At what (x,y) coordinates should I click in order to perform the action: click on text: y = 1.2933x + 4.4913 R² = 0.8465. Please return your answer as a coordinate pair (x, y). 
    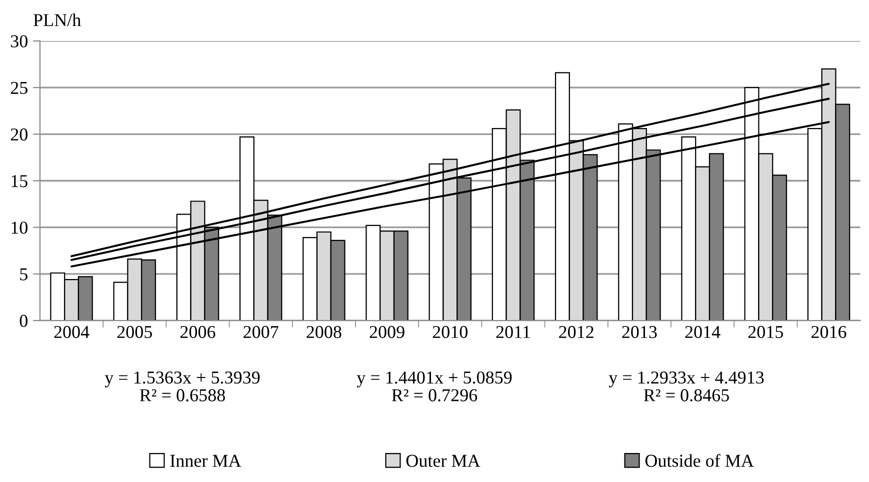
    Looking at the image, I should click on (686, 387).